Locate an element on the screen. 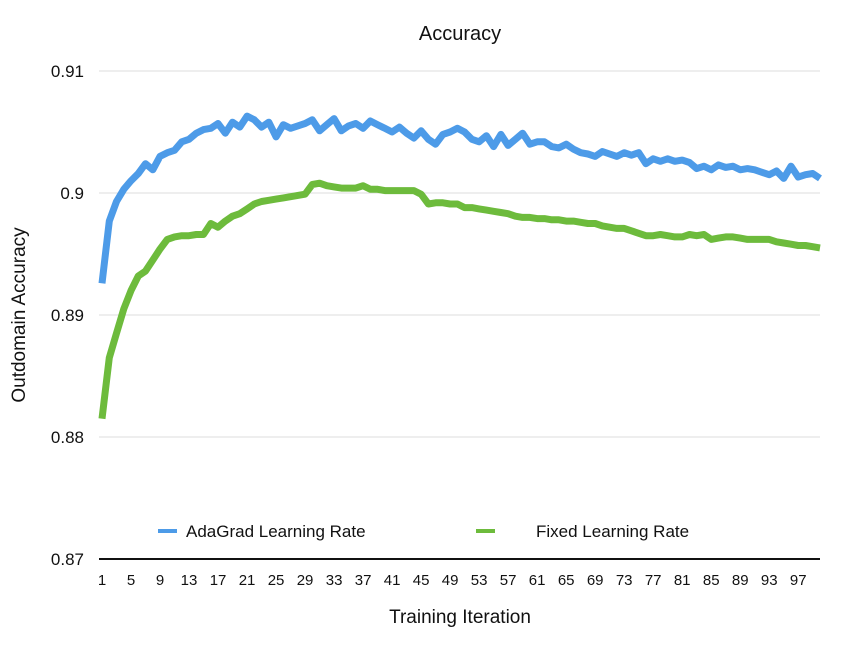  y-tick-label: 0.9 is located at coordinates (72, 193).